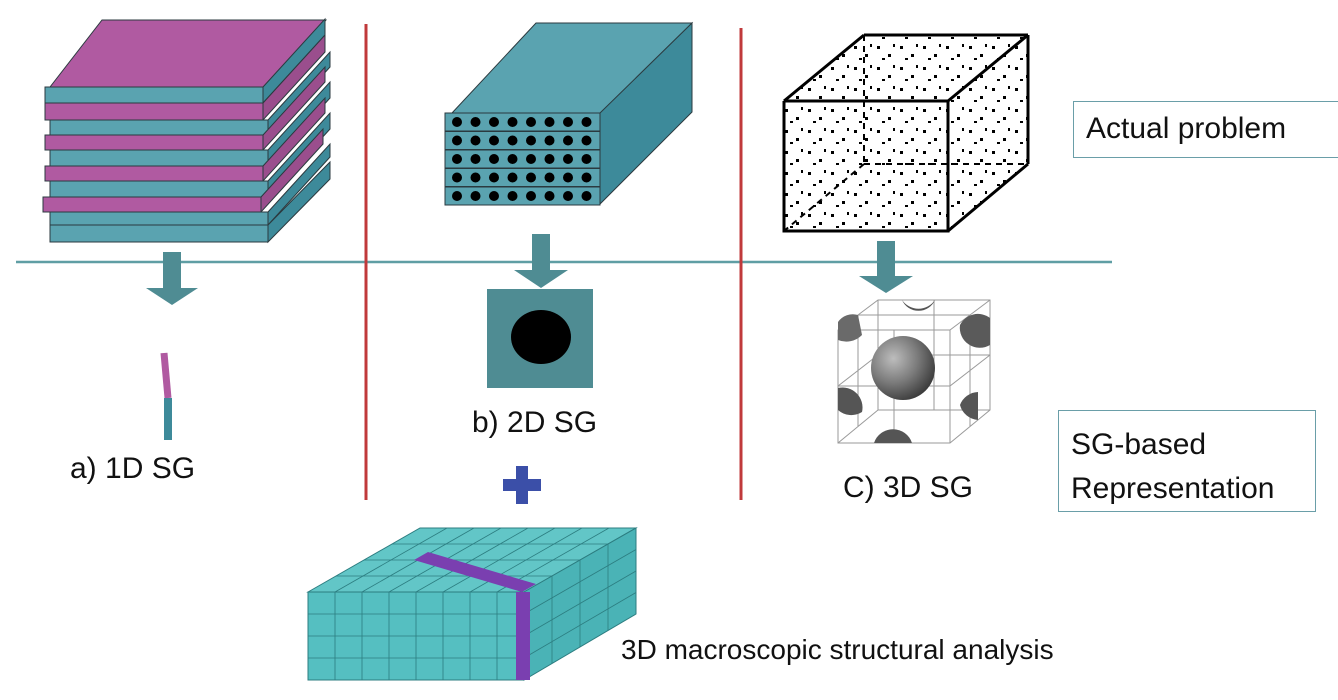  Describe the element at coordinates (914, 371) in the screenshot. I see `sg-3d-cube` at that location.